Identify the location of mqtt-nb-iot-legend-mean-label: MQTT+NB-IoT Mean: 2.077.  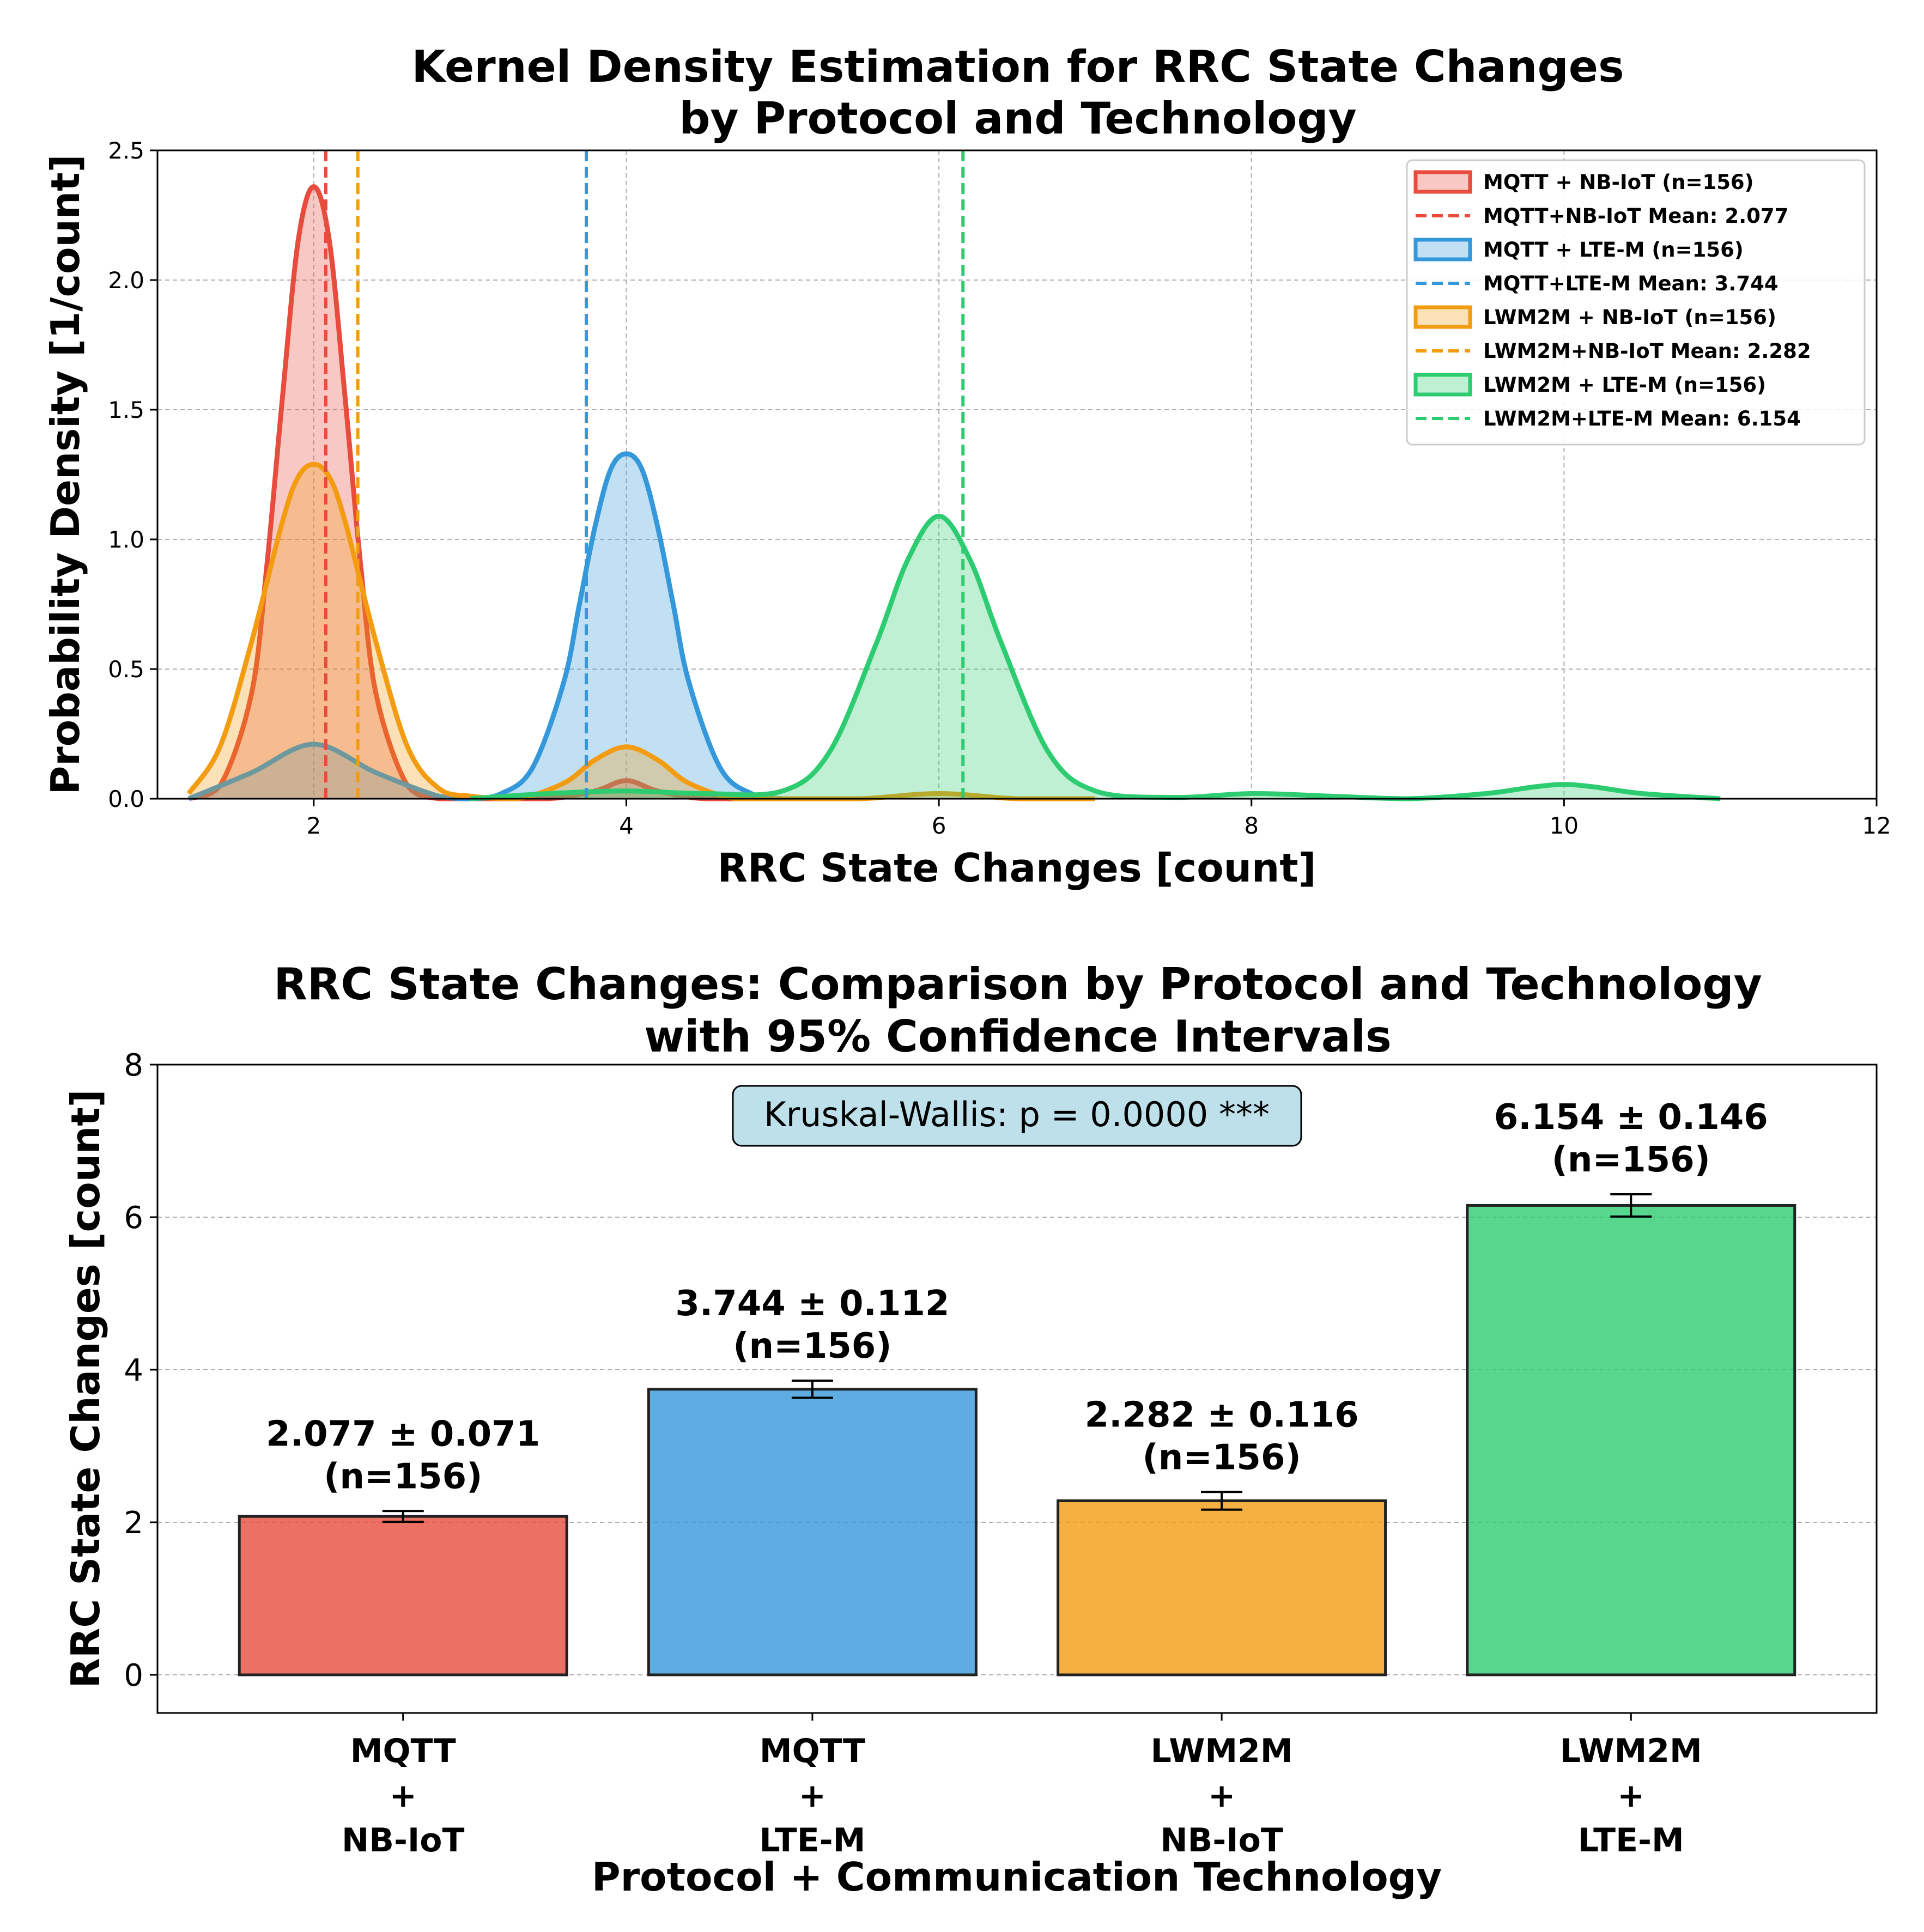
(1636, 216).